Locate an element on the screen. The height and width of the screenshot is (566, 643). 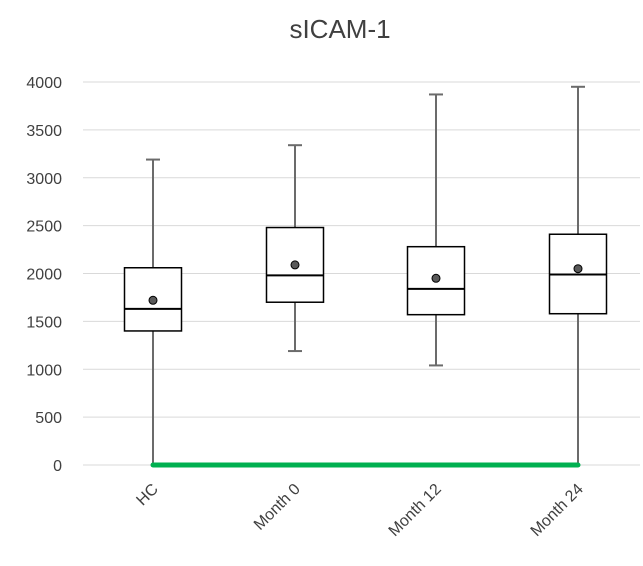
y-tick-label: 2500 is located at coordinates (44, 227).